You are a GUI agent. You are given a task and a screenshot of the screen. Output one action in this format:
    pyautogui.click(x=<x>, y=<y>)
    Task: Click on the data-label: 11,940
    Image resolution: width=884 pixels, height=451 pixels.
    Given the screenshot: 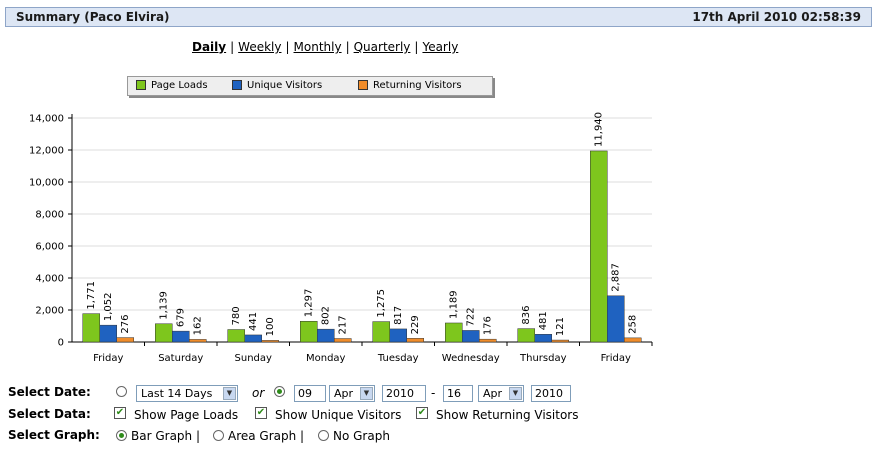 What is the action you would take?
    pyautogui.click(x=599, y=129)
    